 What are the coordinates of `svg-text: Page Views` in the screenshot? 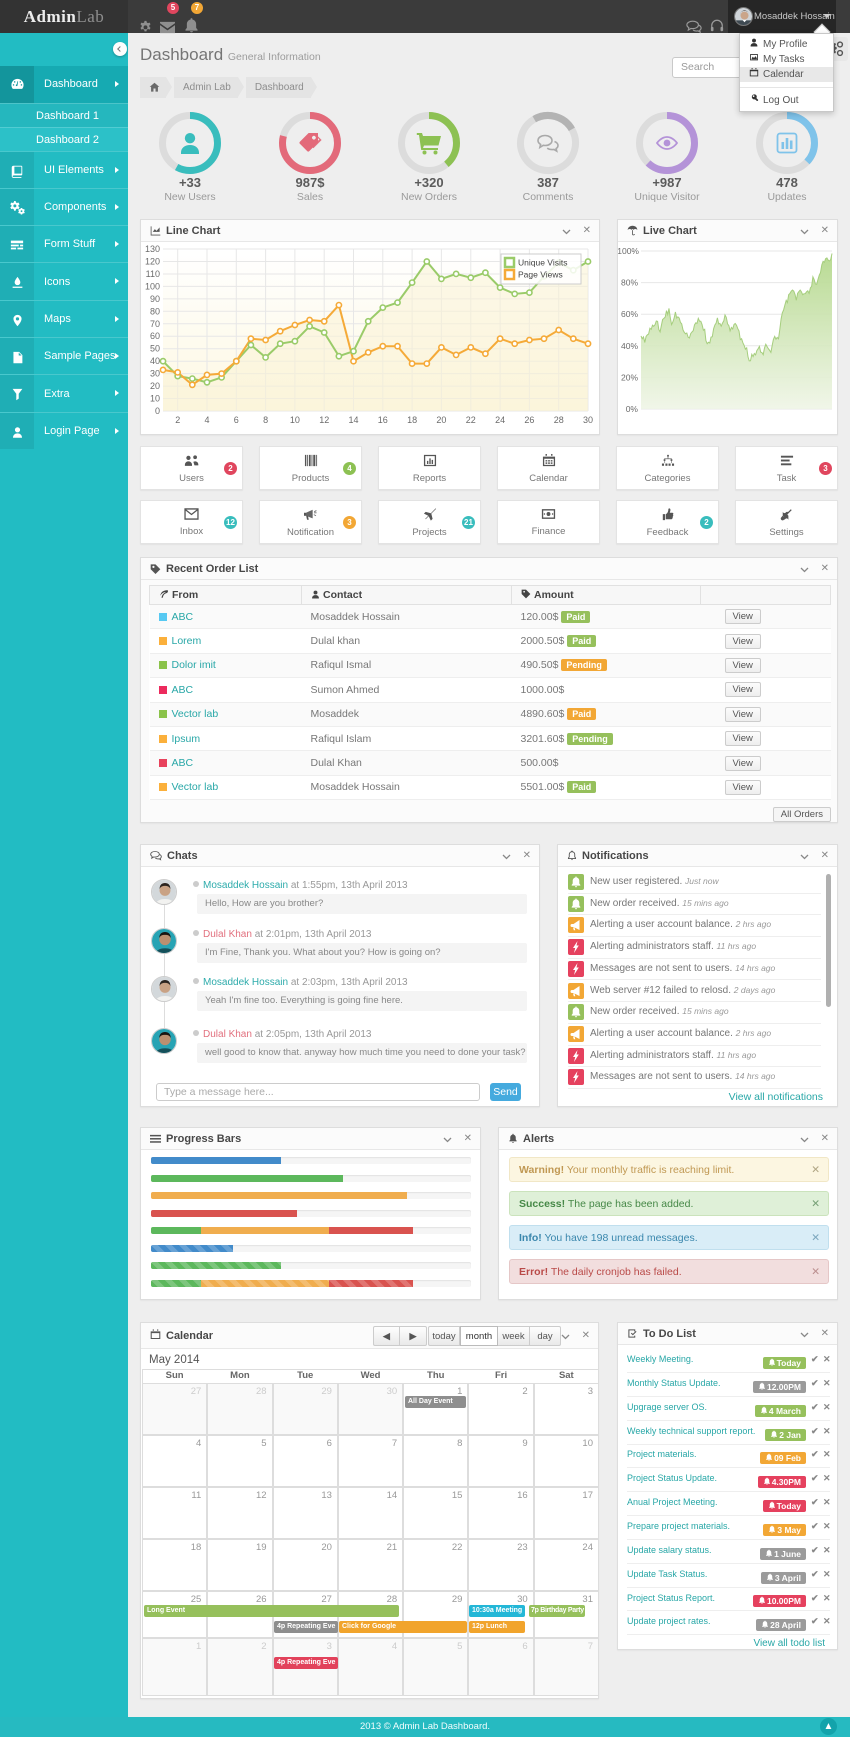 It's located at (540, 275).